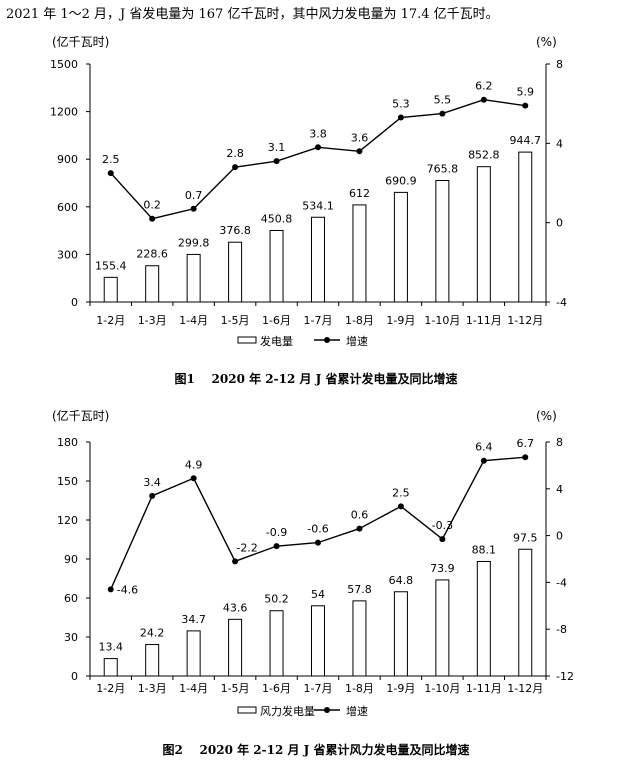 The height and width of the screenshot is (772, 632). I want to click on growth-rate-label: 3.1, so click(277, 147).